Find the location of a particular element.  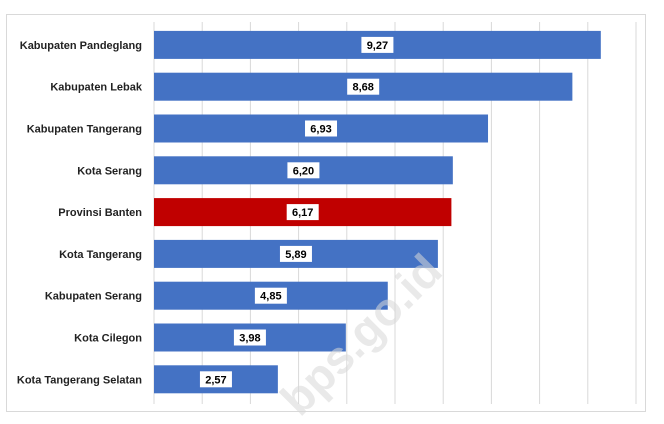

value-label: 5,89 is located at coordinates (295, 255).